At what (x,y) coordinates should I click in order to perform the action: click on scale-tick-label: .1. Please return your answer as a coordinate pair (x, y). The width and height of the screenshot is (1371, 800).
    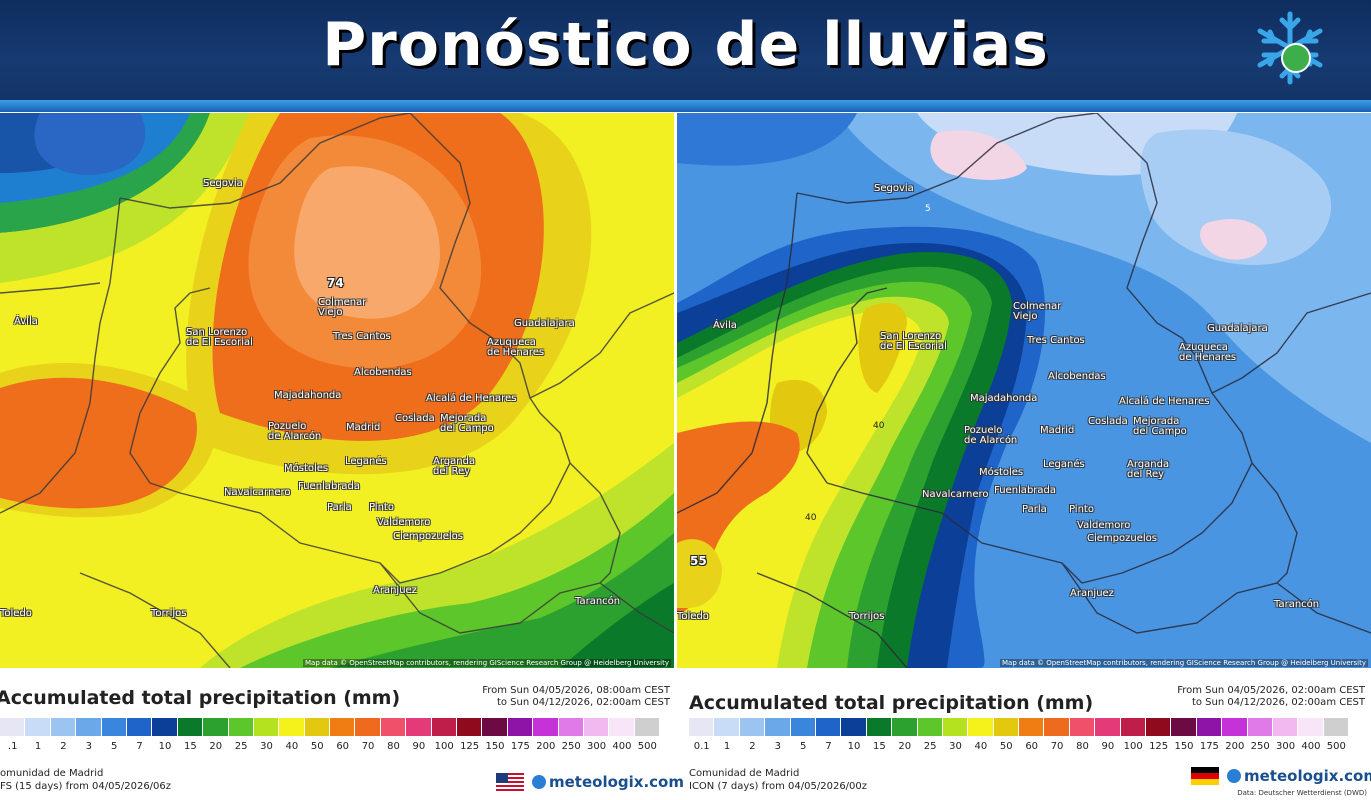
    Looking at the image, I should click on (12, 746).